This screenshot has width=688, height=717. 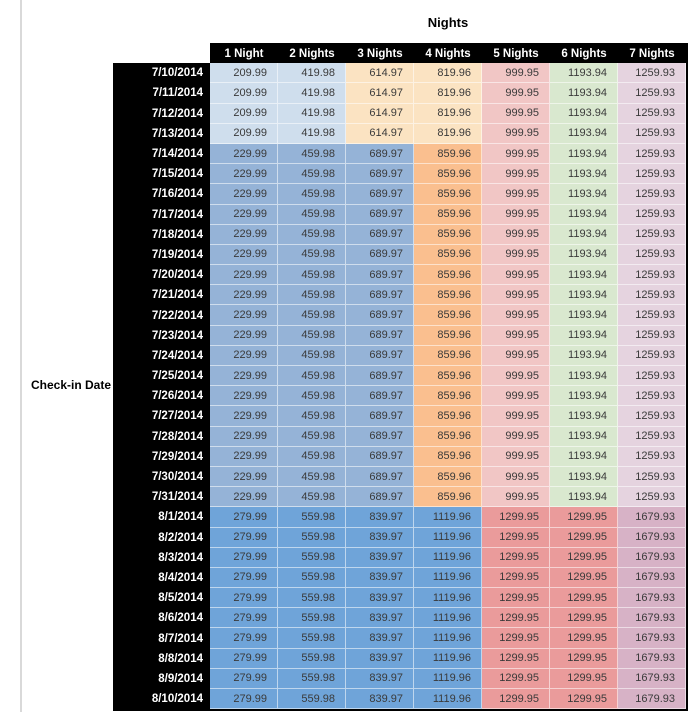 What do you see at coordinates (161, 154) in the screenshot?
I see `date-cell: 7/14/2014` at bounding box center [161, 154].